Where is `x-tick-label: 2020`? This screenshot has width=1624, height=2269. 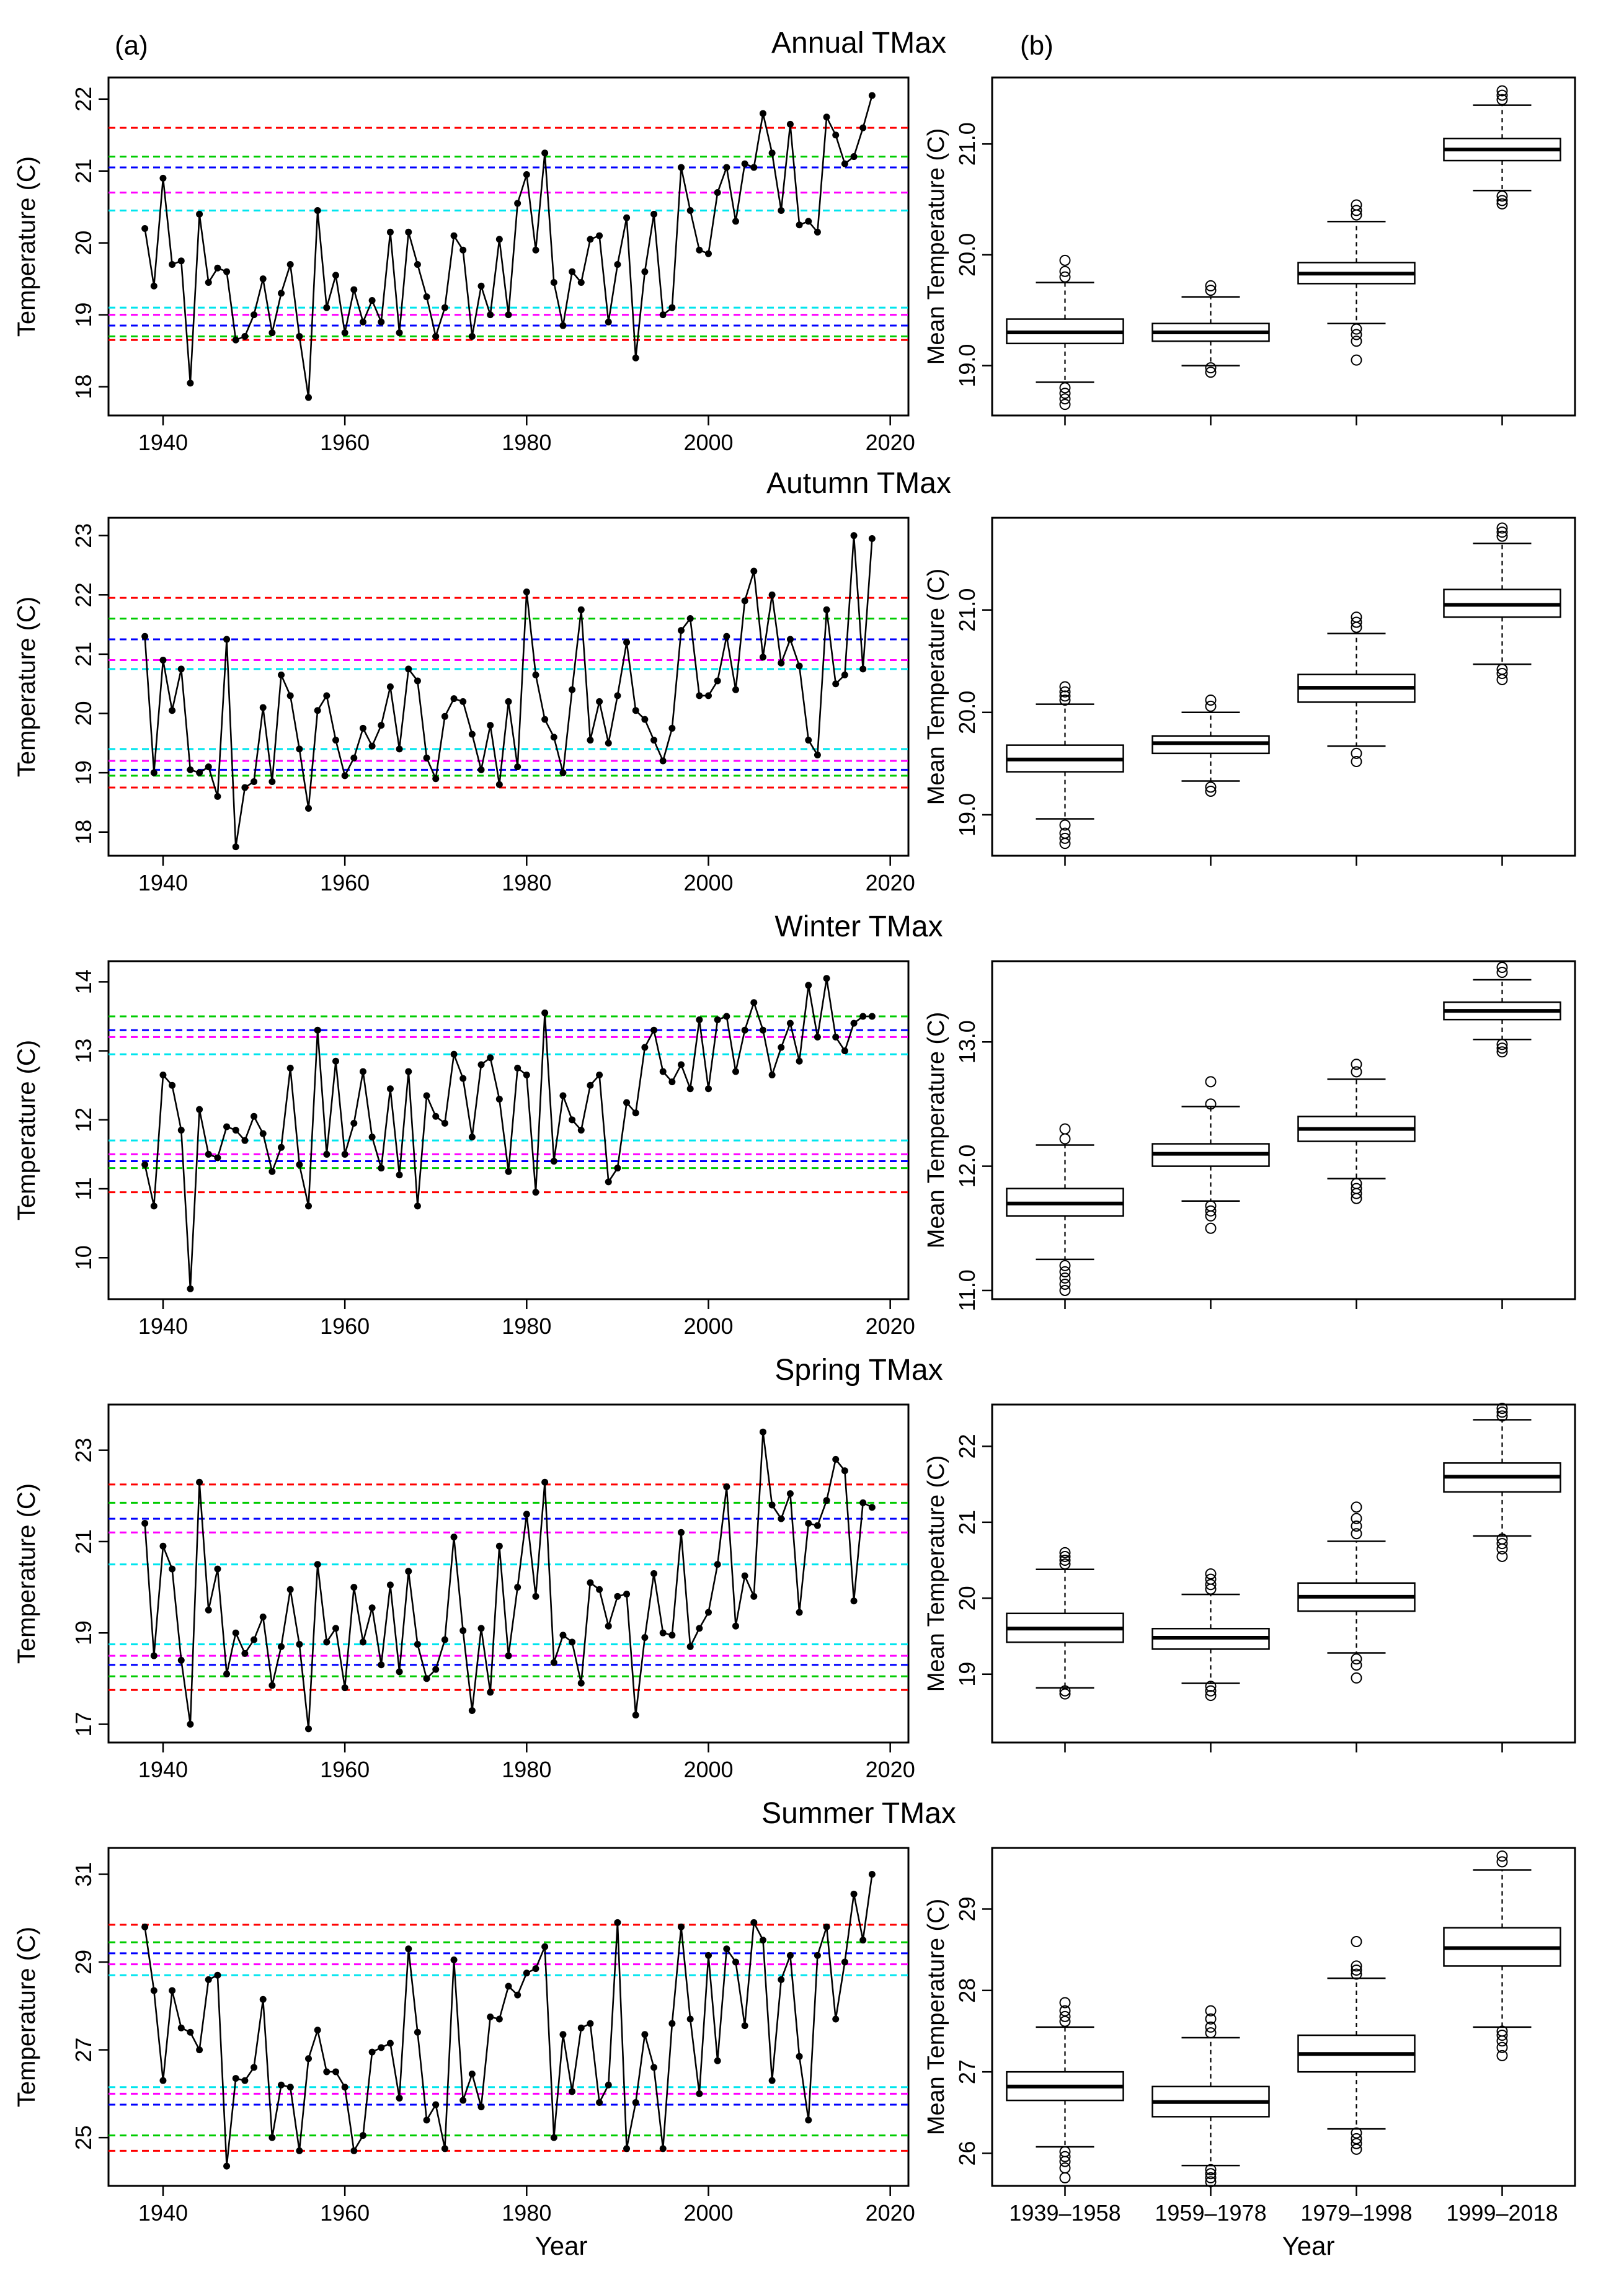 x-tick-label: 2020 is located at coordinates (890, 2213).